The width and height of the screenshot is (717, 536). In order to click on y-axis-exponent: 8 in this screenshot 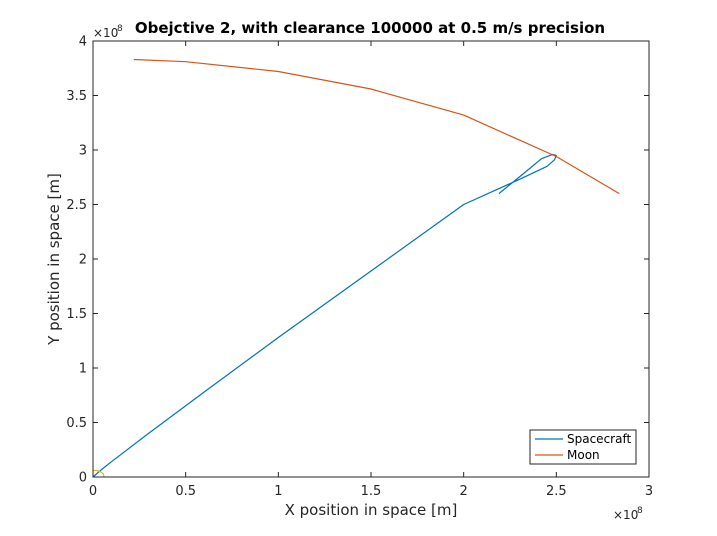, I will do `click(120, 29)`.